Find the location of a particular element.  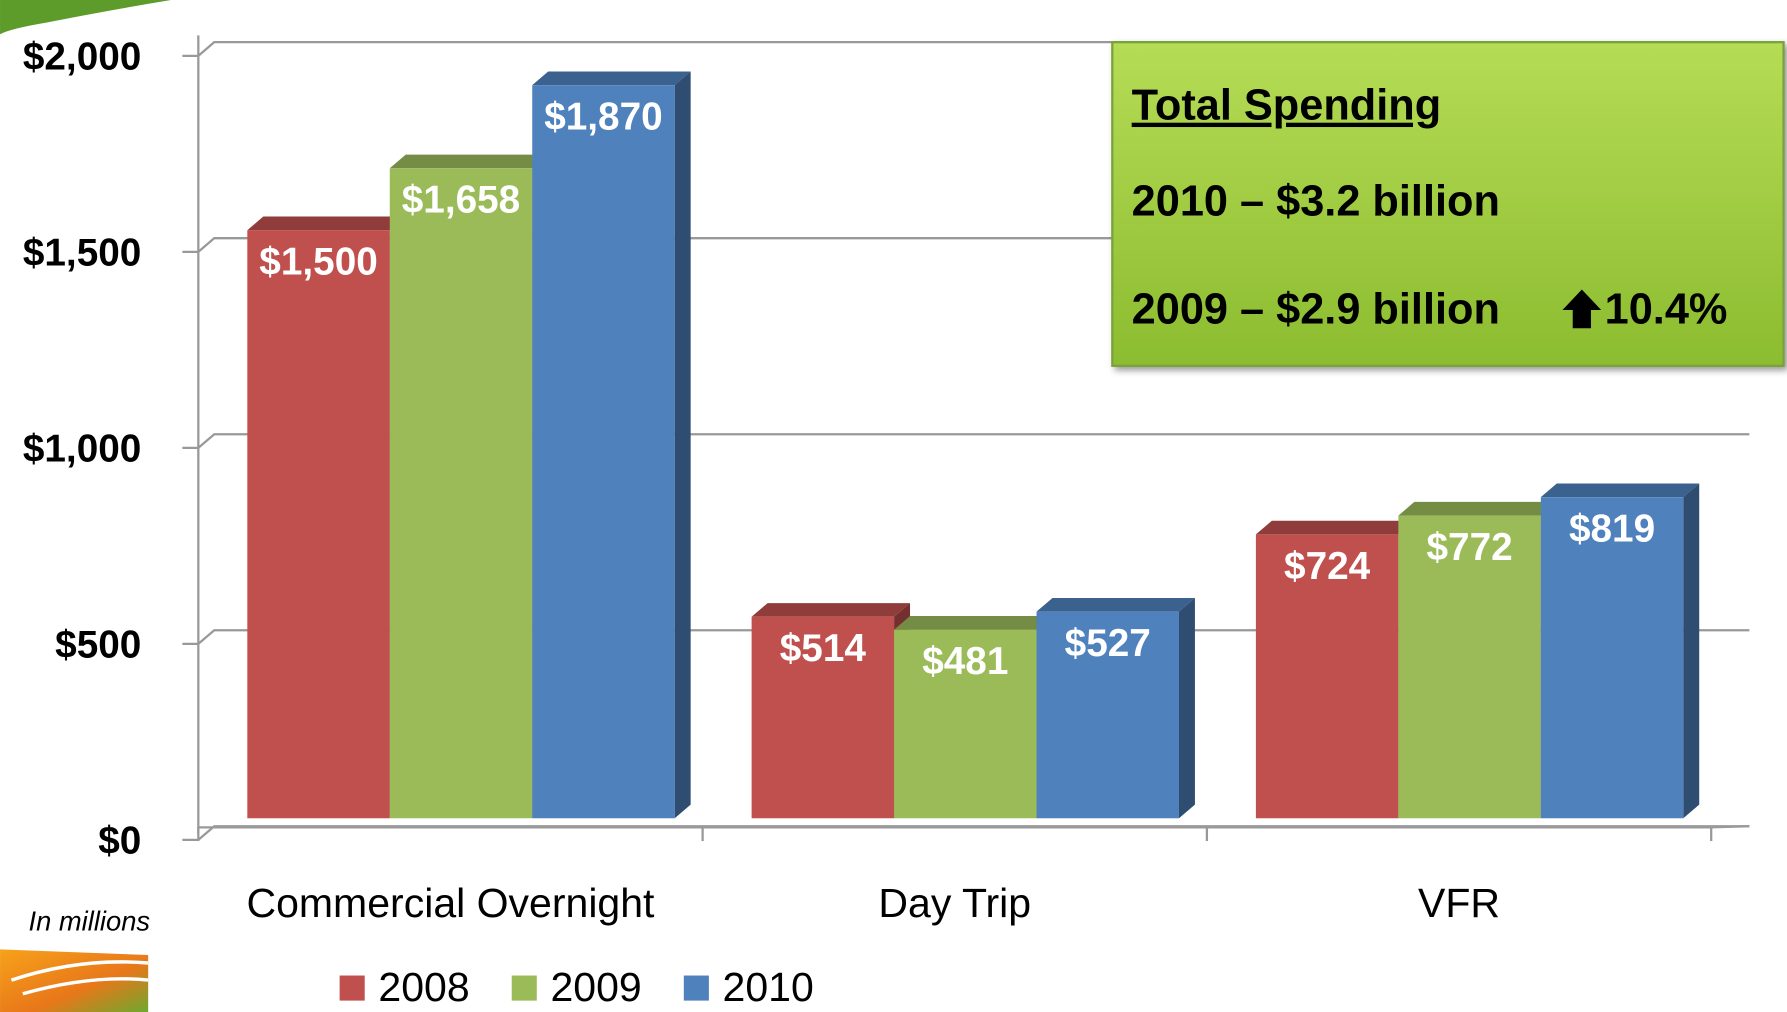

logo-corner is located at coordinates (85, 17).